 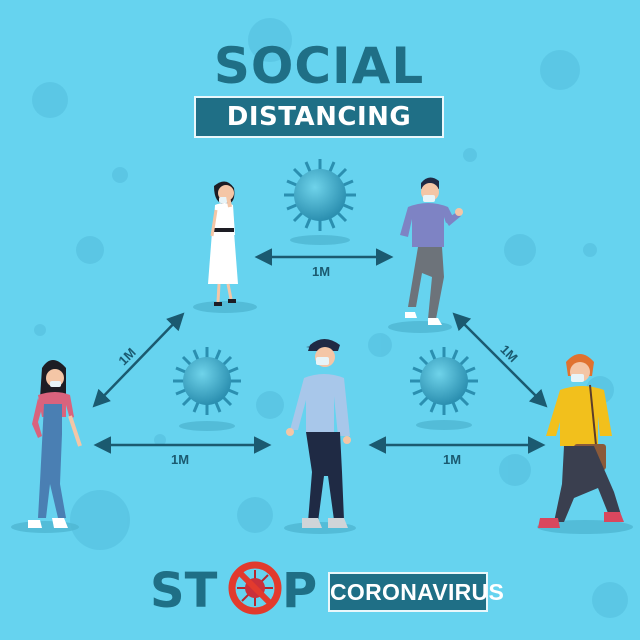 I want to click on title-distancing-box: DISTANCING, so click(x=319, y=117).